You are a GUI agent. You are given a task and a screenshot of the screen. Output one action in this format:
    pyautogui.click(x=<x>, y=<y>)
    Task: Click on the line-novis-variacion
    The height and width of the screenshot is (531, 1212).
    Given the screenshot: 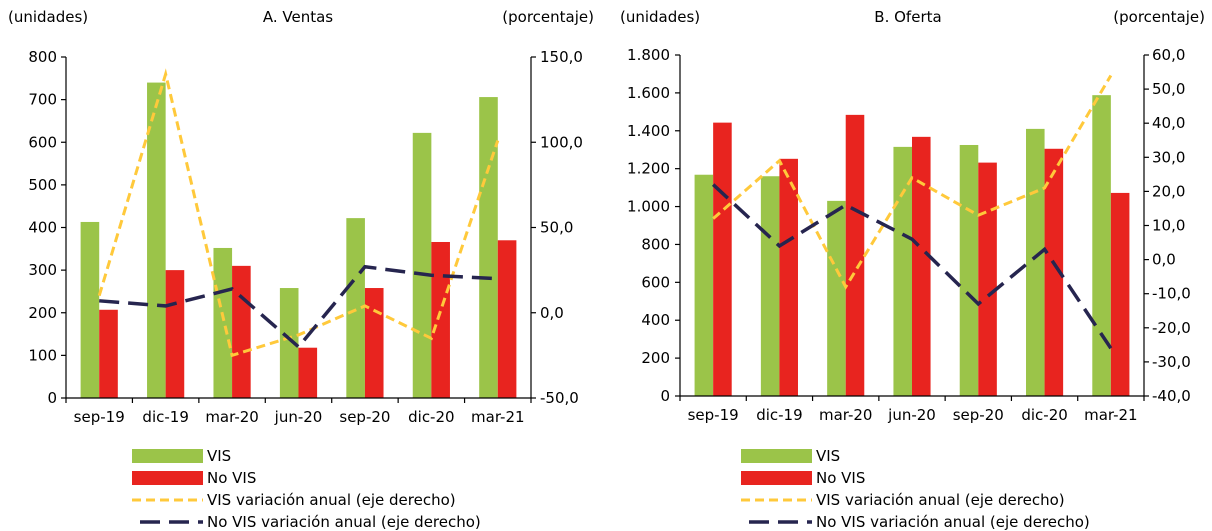 What is the action you would take?
    pyautogui.click(x=298, y=307)
    